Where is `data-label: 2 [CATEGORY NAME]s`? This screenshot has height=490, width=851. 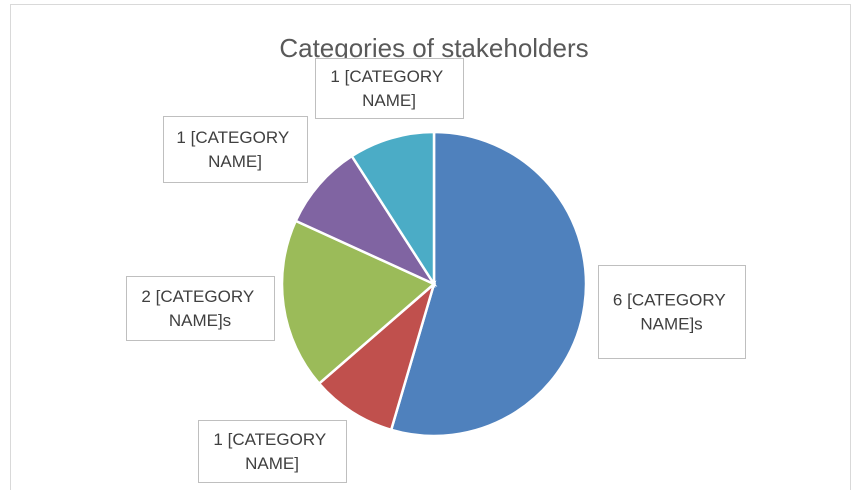 data-label: 2 [CATEGORY NAME]s is located at coordinates (199, 308).